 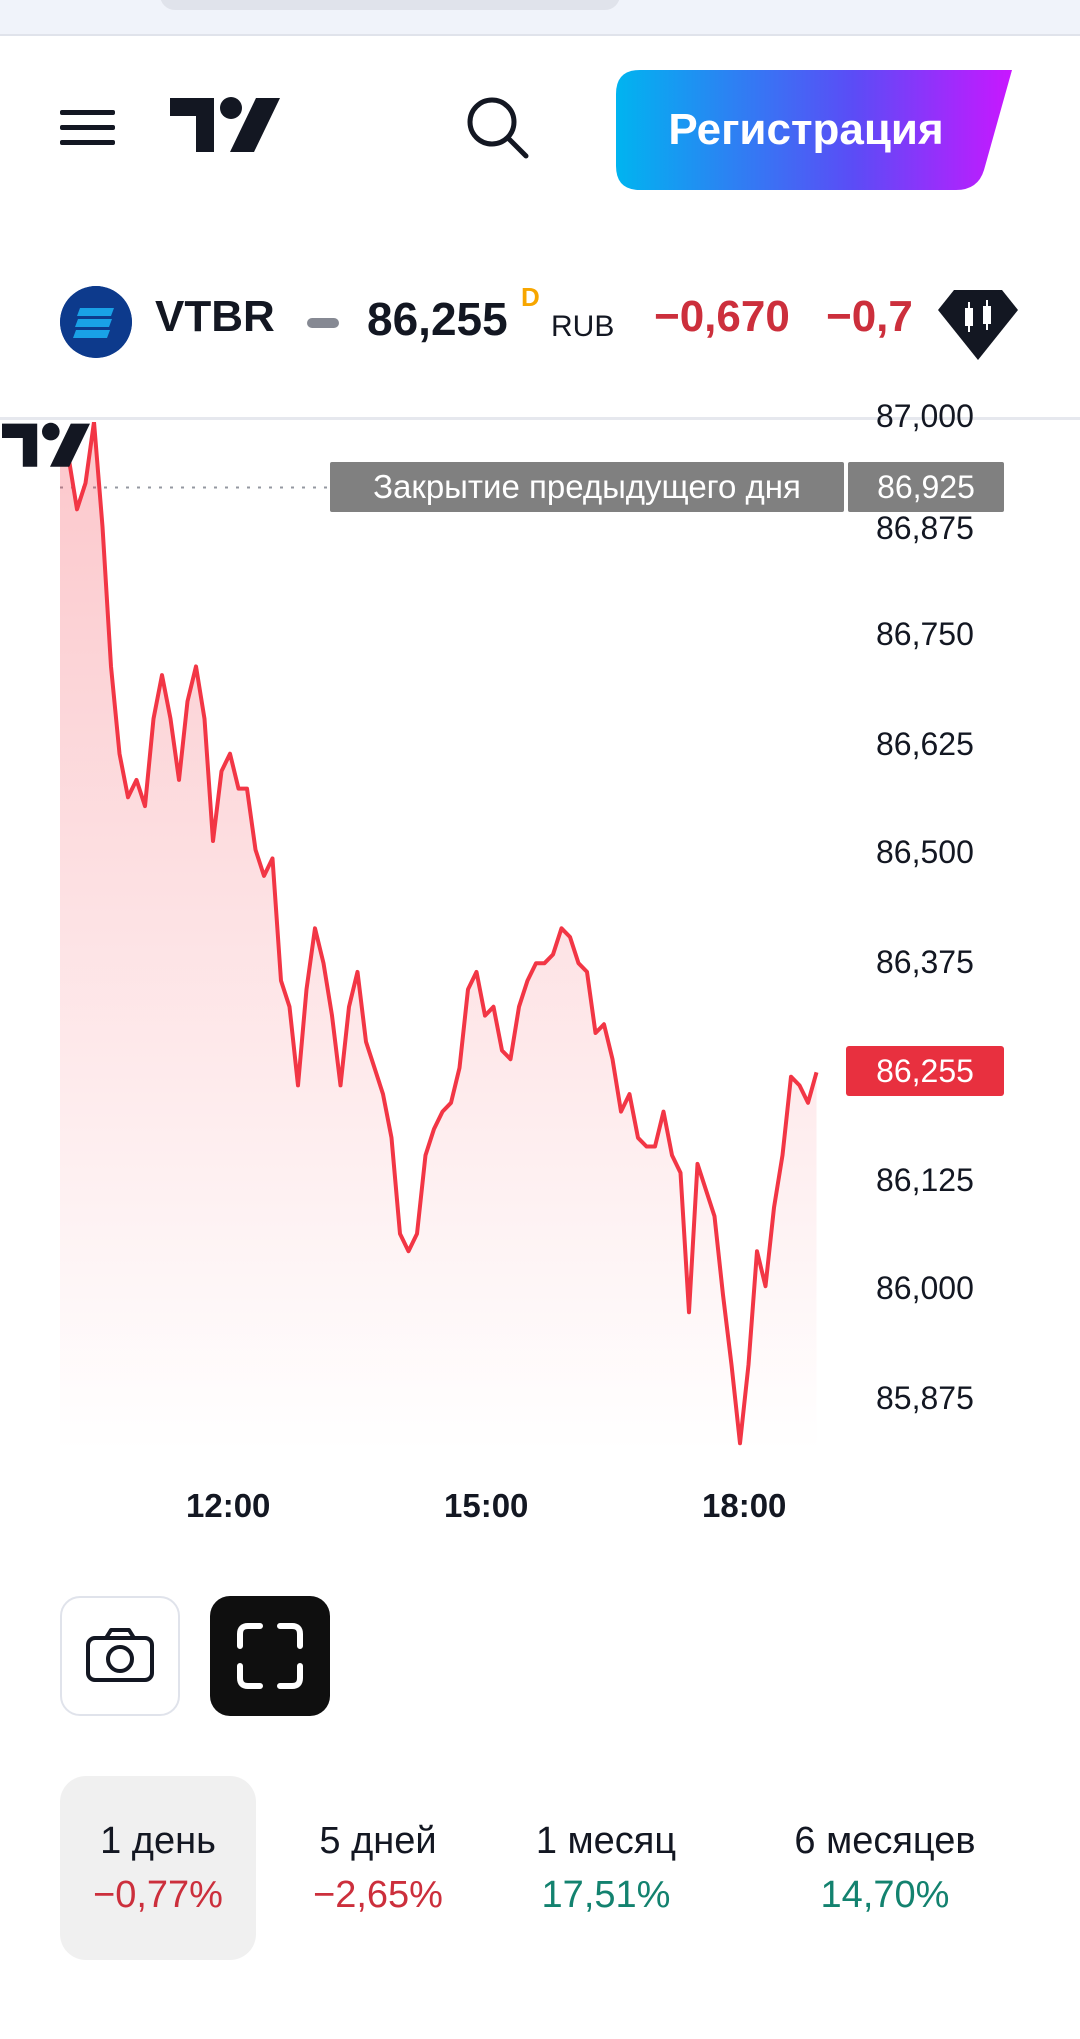 I want to click on candlestick-icon, so click(x=978, y=324).